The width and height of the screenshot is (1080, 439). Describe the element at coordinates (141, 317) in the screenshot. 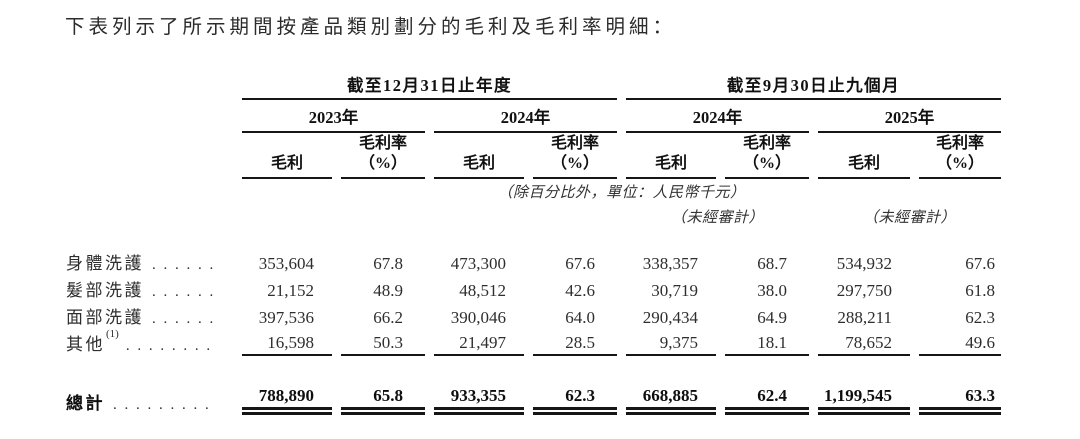

I see `row-label: 面部洗護. . . . . .` at that location.